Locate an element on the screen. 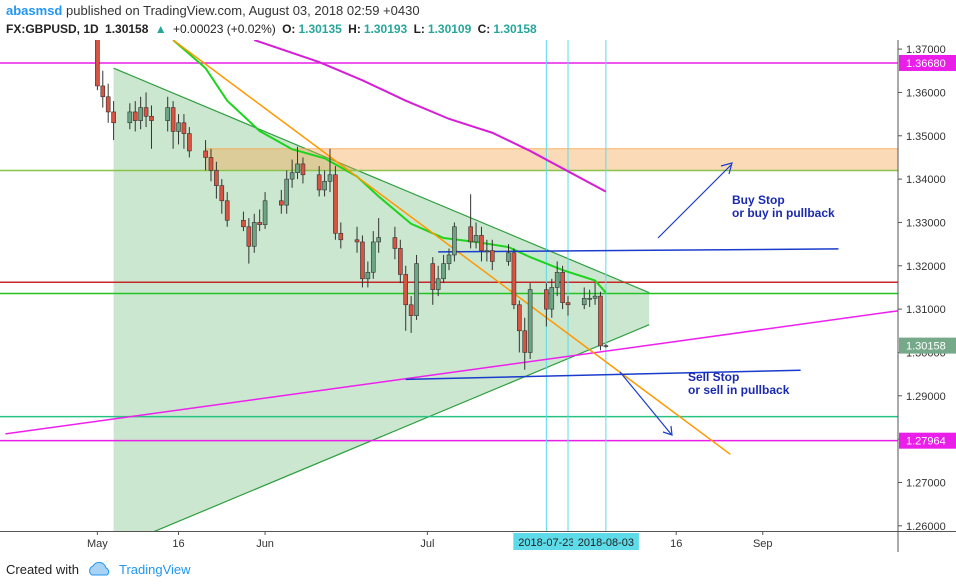  x-tick-label: Jun is located at coordinates (265, 544).